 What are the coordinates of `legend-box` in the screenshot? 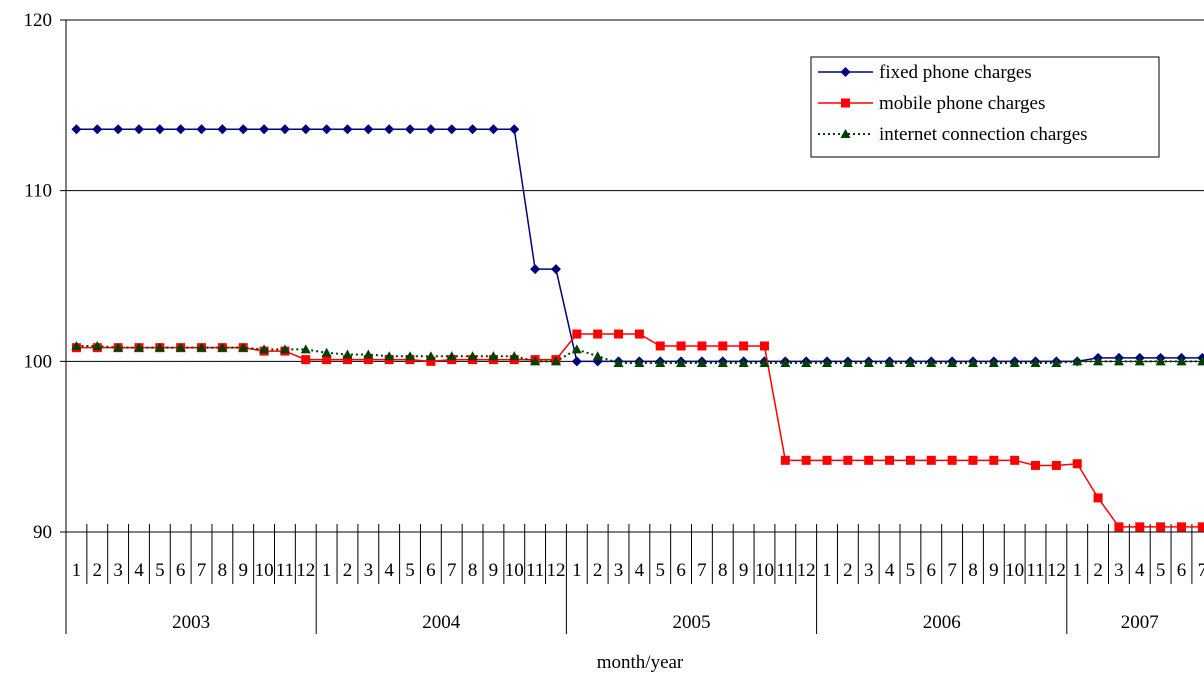 It's located at (985, 107).